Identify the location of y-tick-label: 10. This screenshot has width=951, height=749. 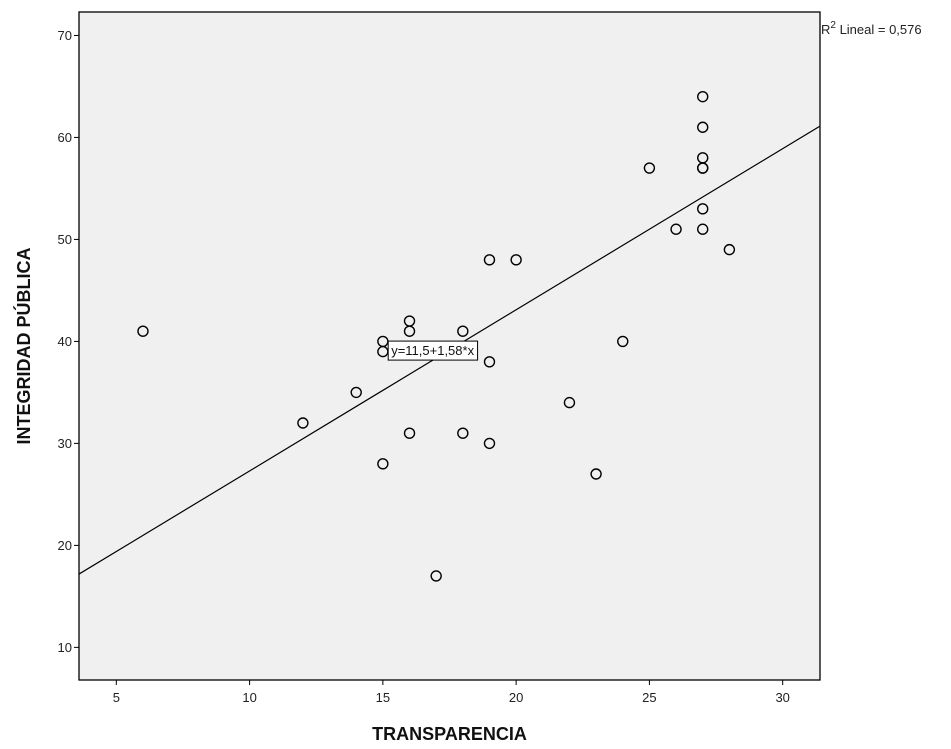
(65, 647).